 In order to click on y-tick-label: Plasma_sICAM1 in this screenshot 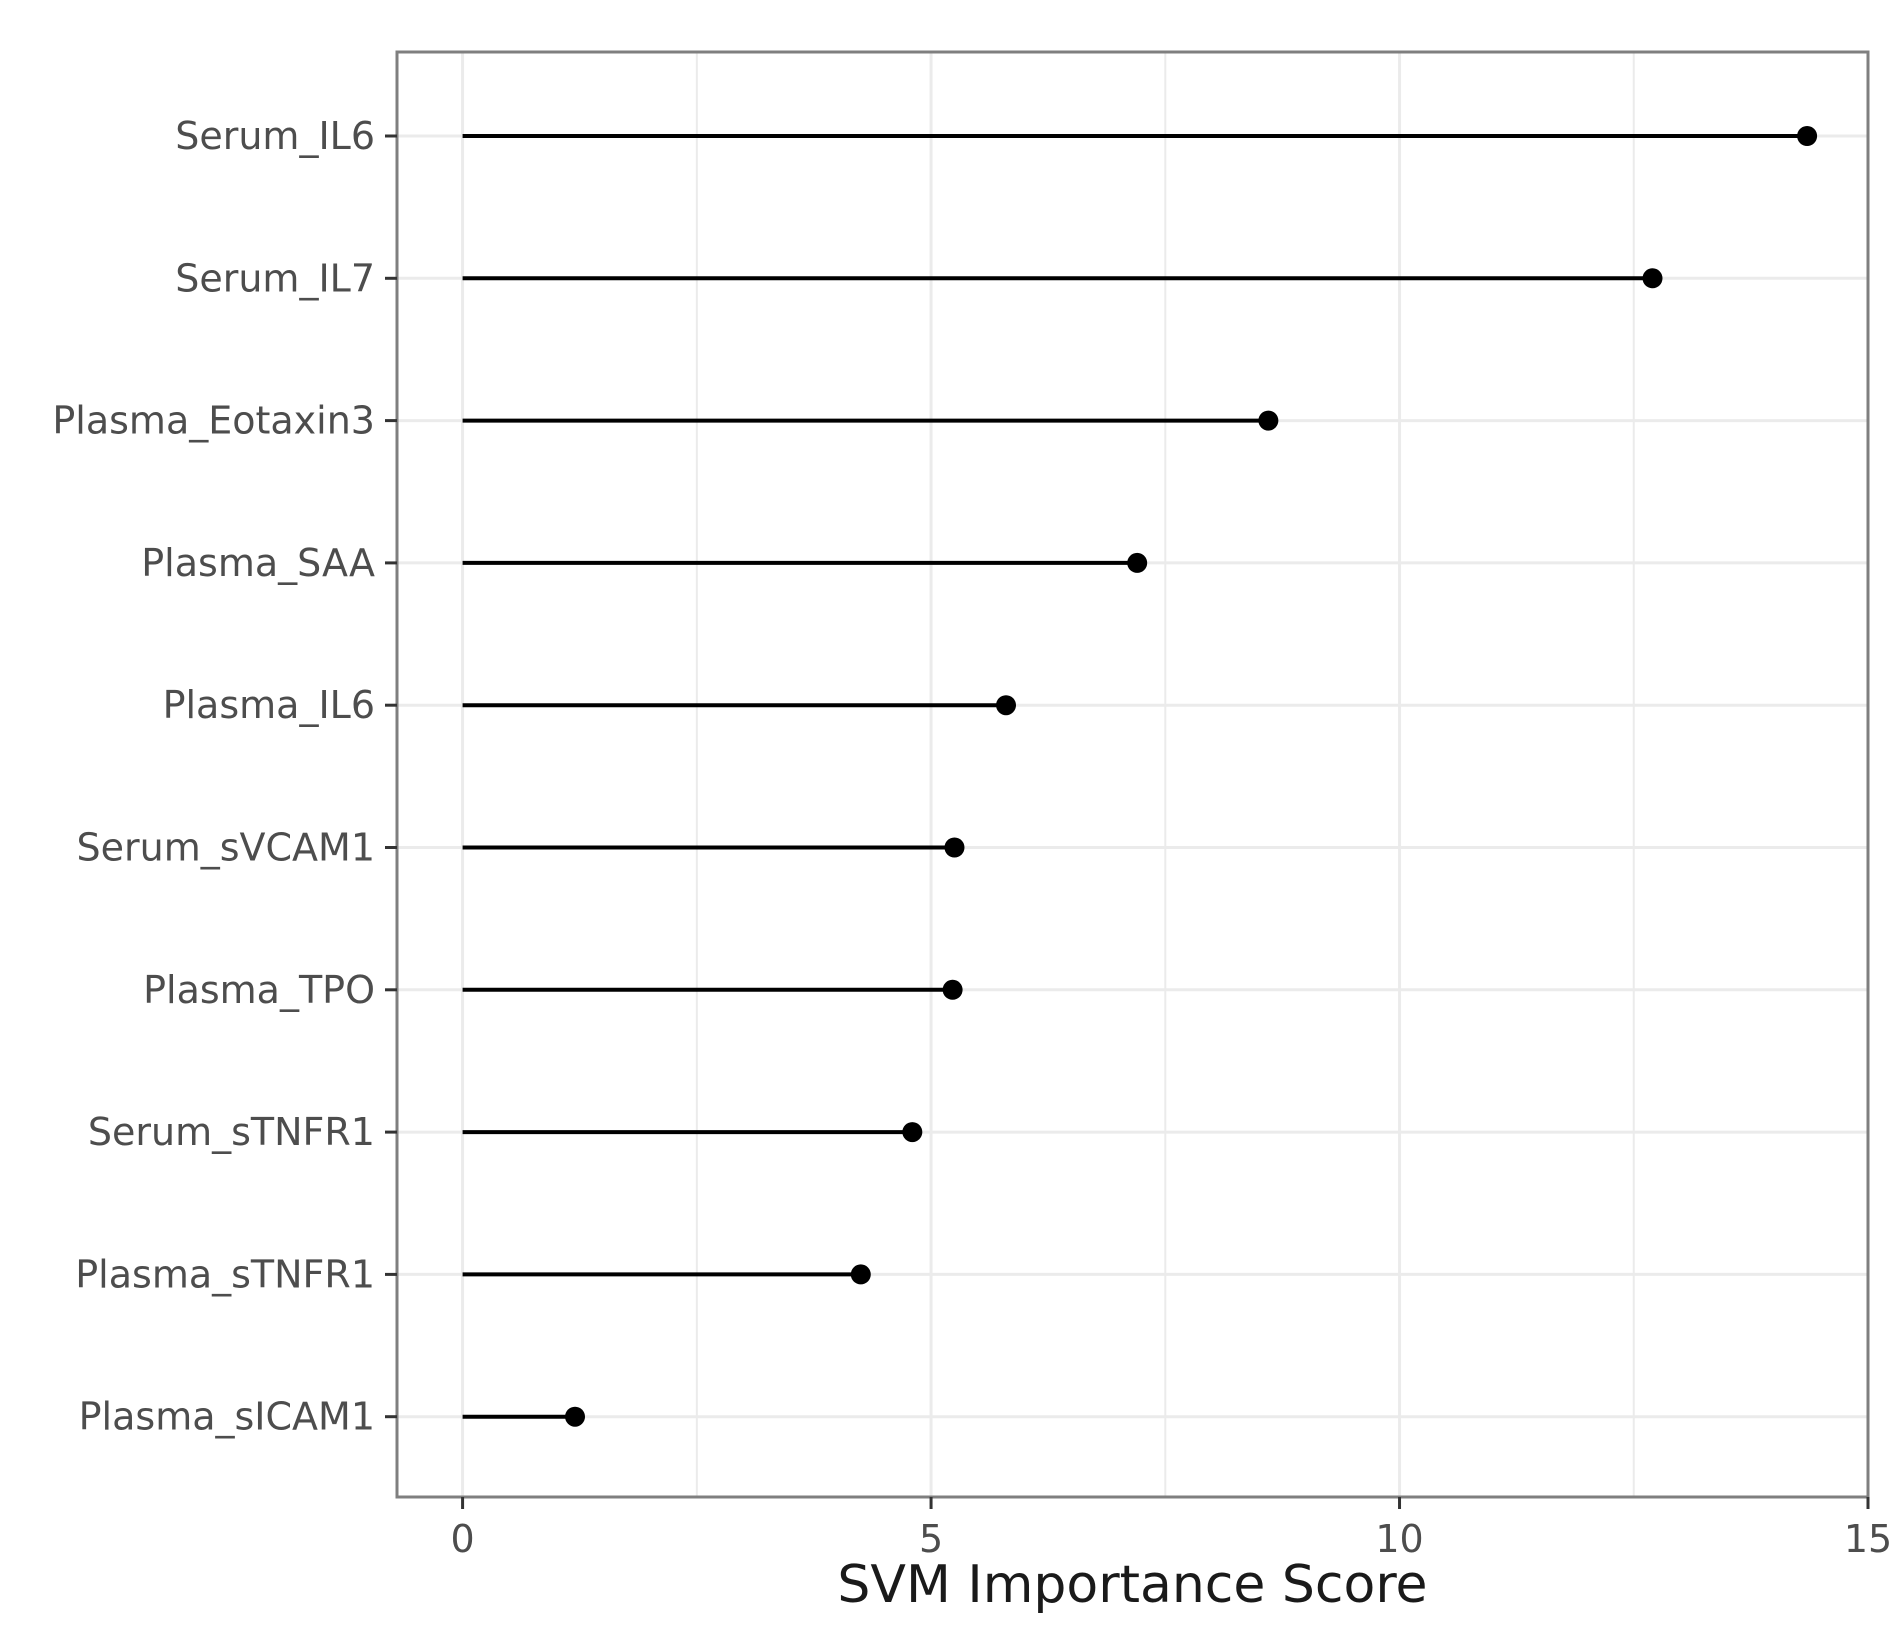, I will do `click(227, 1417)`.